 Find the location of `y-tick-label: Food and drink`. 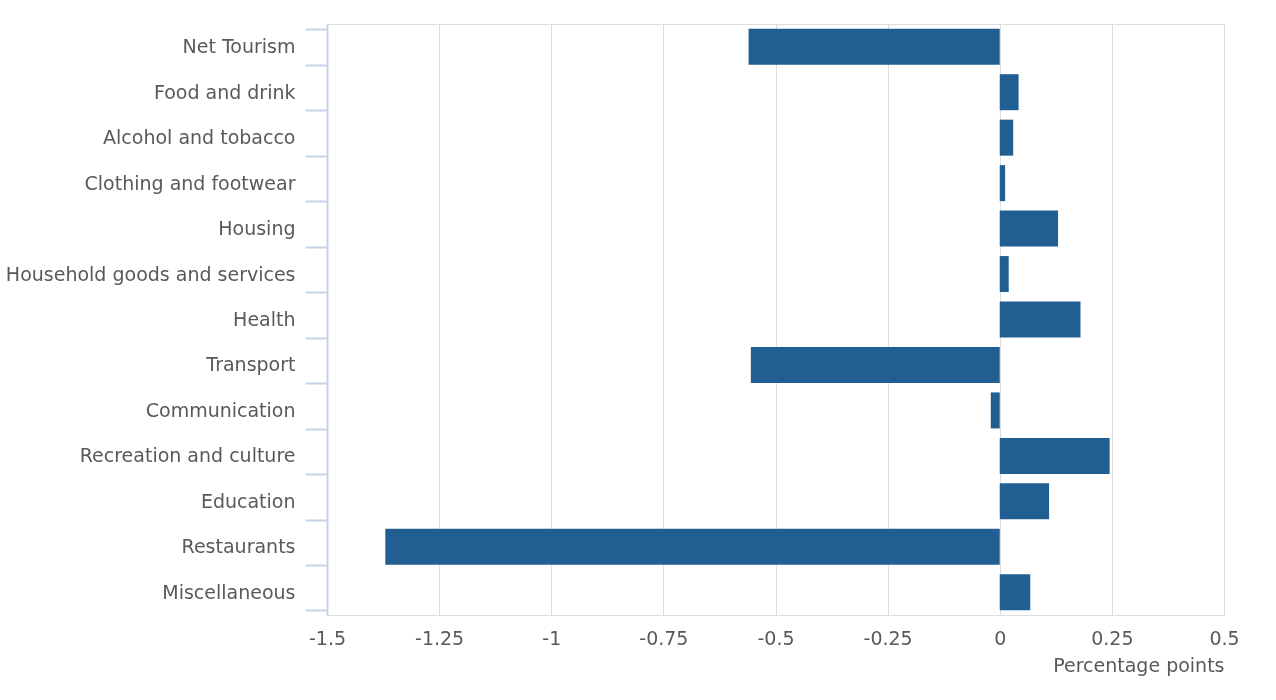

y-tick-label: Food and drink is located at coordinates (224, 91).